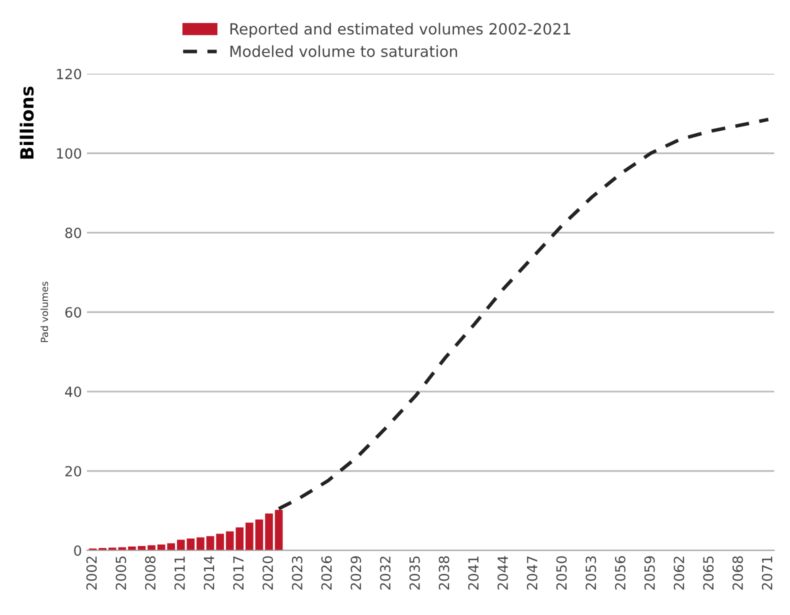  Describe the element at coordinates (708, 573) in the screenshot. I see `x-tick-label: 2065` at that location.